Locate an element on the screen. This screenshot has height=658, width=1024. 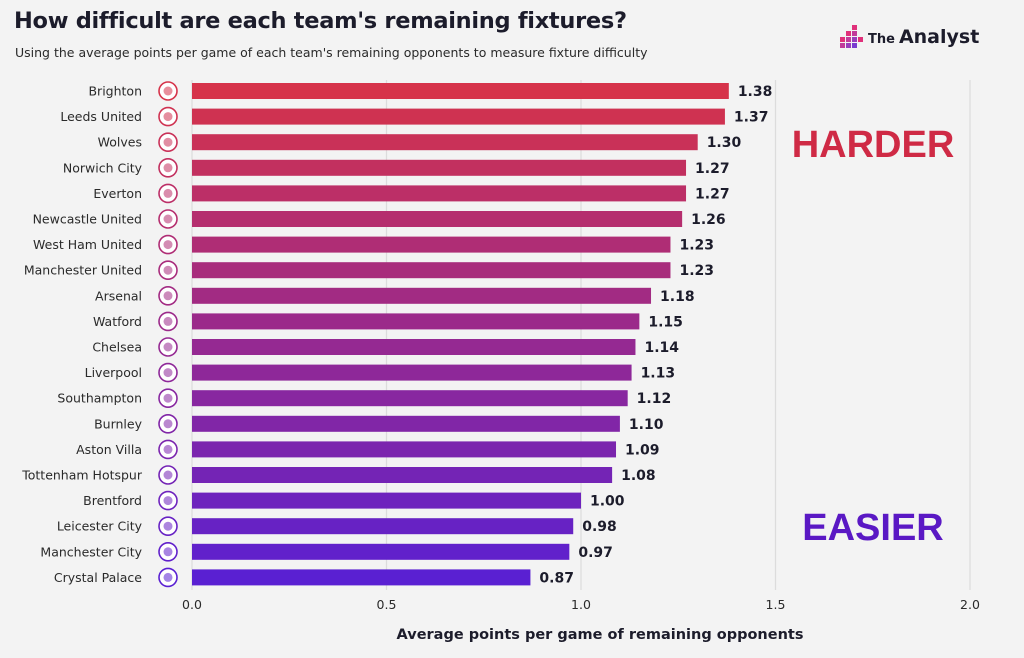
value-label: 1.00 is located at coordinates (607, 502).